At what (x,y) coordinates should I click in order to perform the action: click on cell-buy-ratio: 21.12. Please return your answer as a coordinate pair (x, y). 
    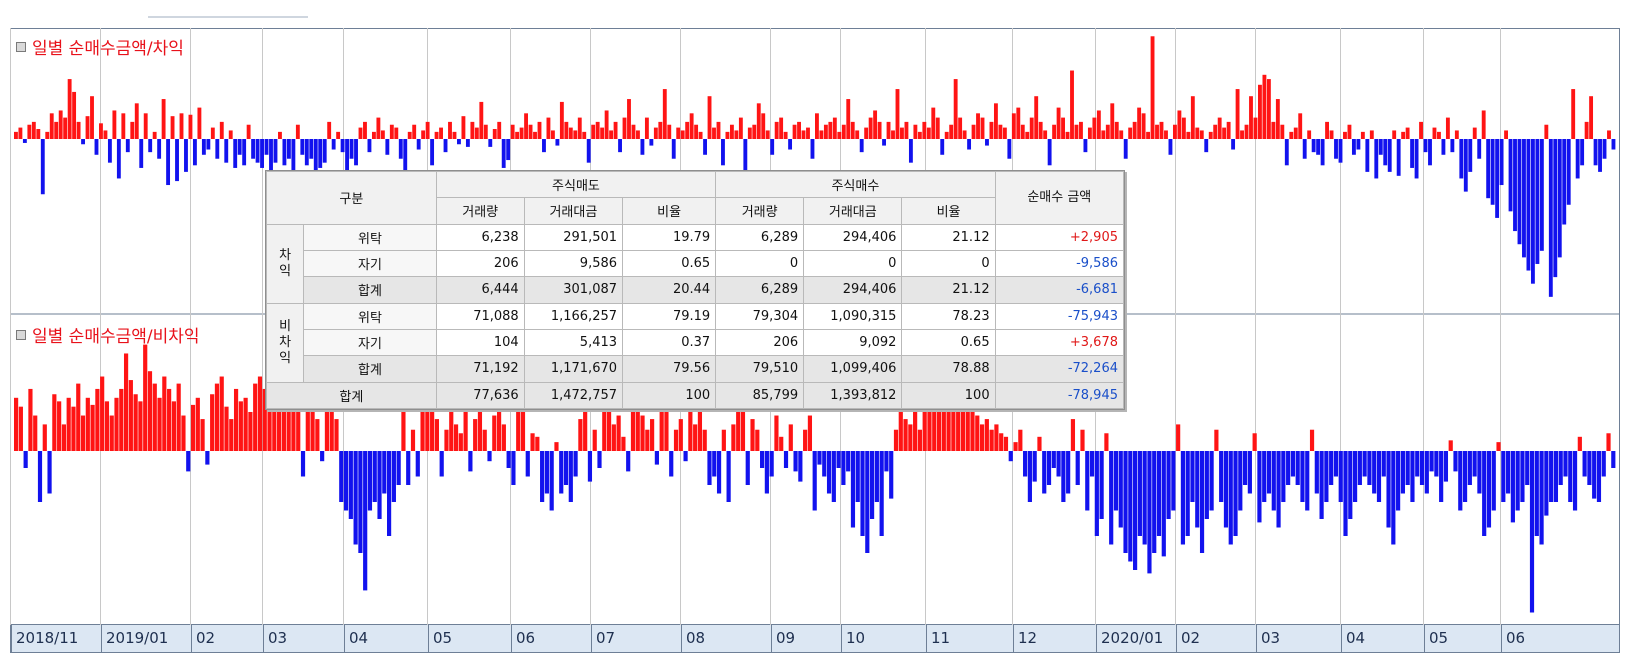
    Looking at the image, I should click on (948, 290).